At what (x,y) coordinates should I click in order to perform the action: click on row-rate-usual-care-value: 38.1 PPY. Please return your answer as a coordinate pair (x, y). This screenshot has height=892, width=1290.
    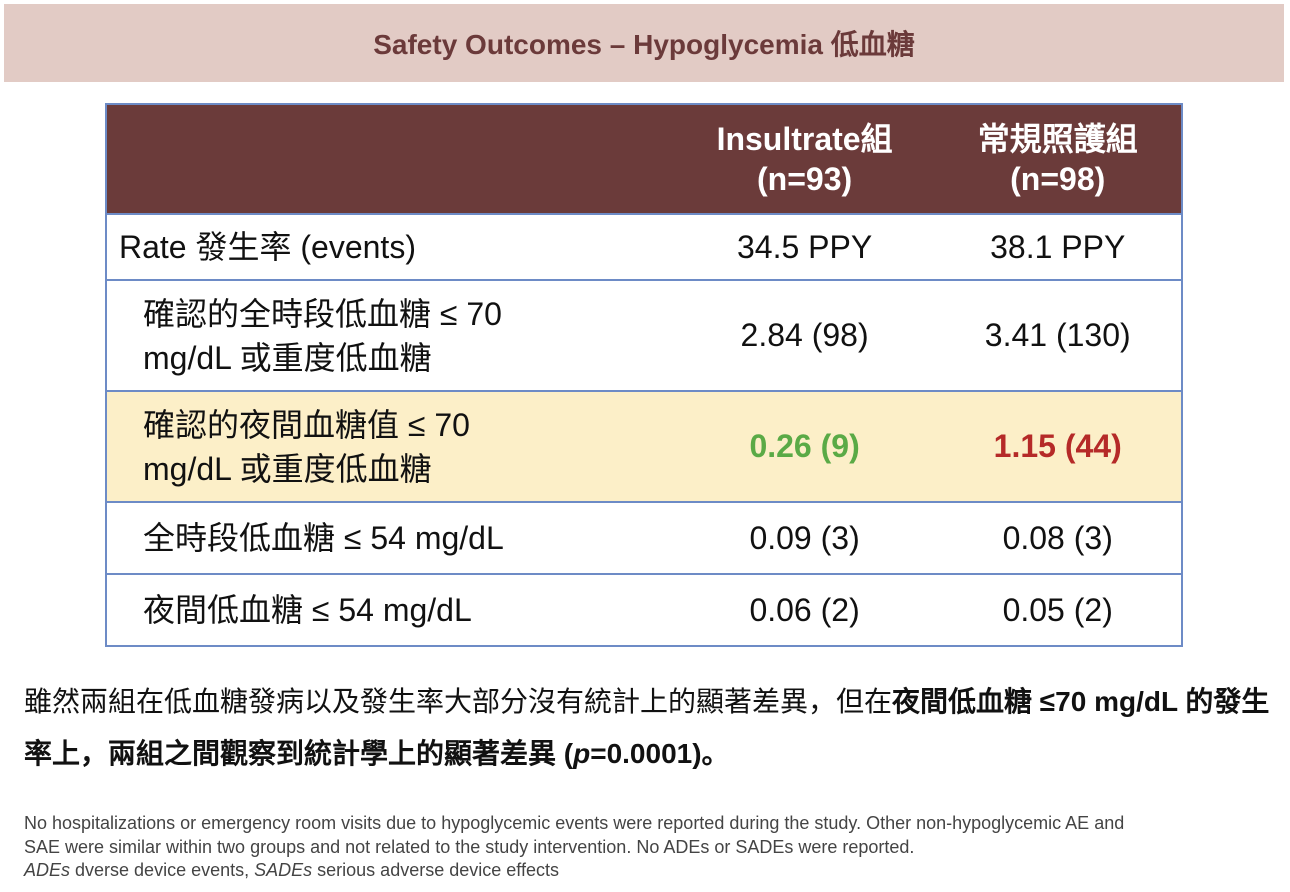
    Looking at the image, I should click on (1058, 246).